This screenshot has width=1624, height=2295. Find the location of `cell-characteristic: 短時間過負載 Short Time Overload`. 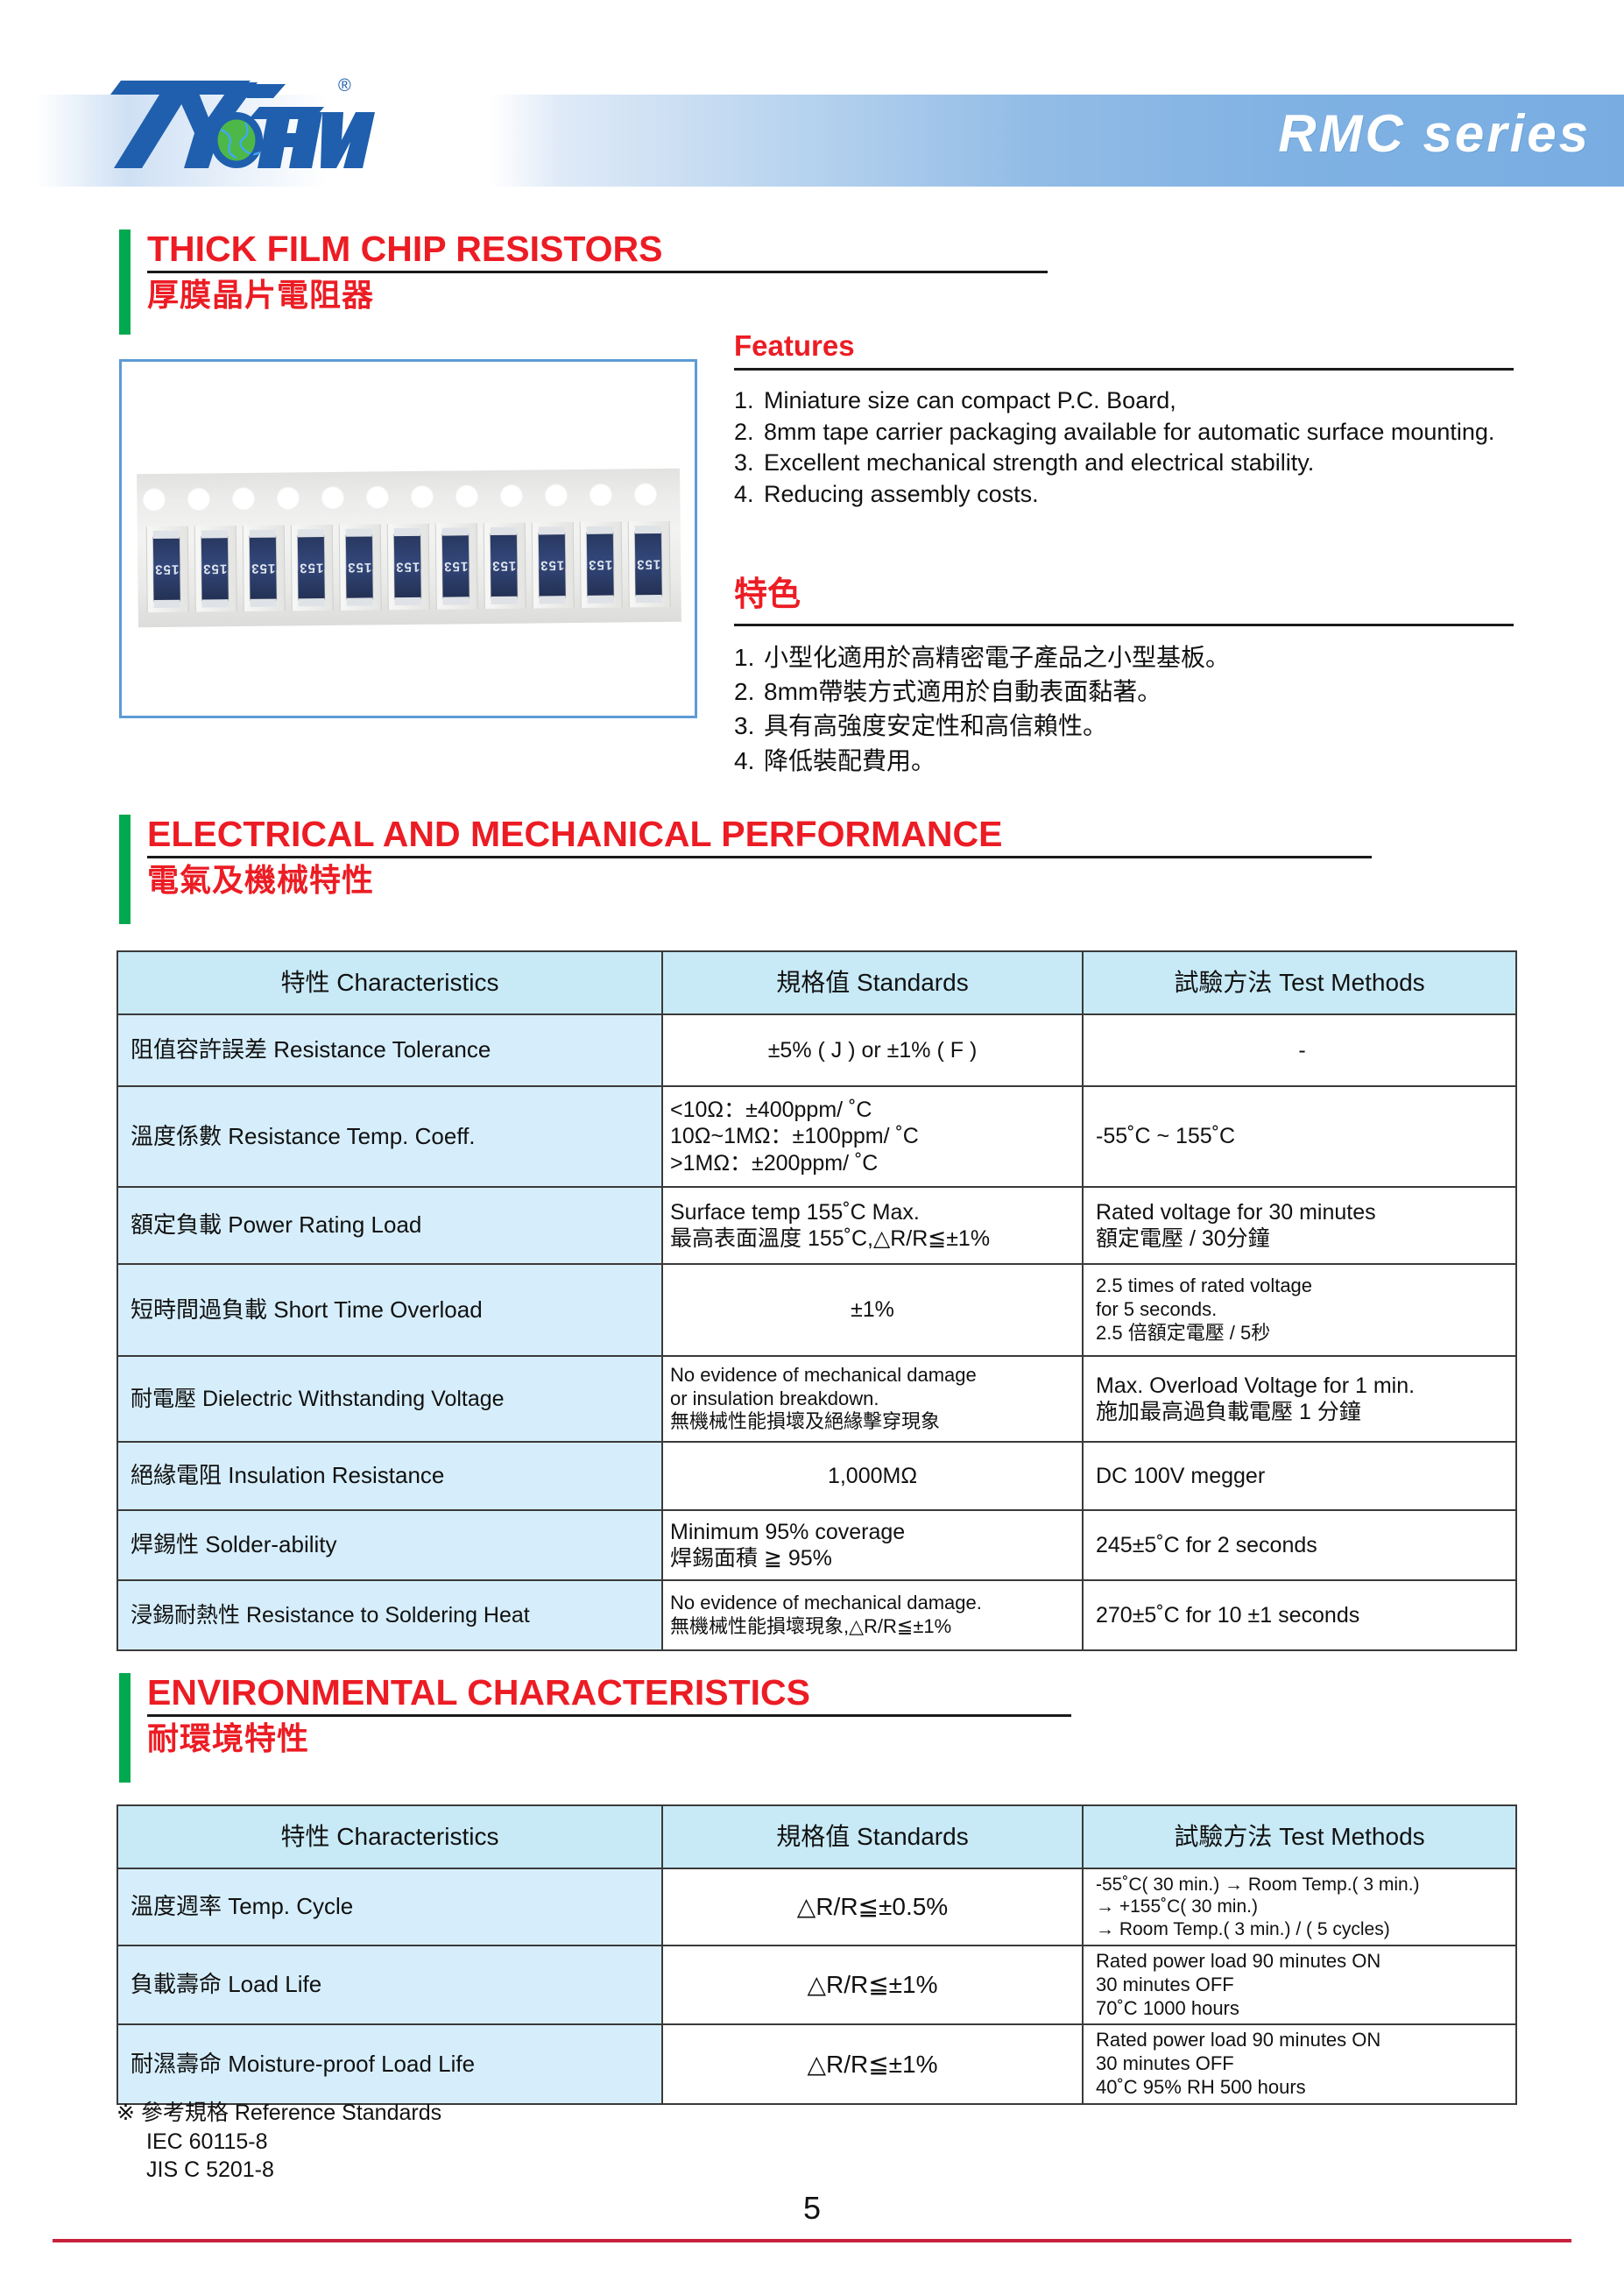

cell-characteristic: 短時間過負載 Short Time Overload is located at coordinates (390, 1310).